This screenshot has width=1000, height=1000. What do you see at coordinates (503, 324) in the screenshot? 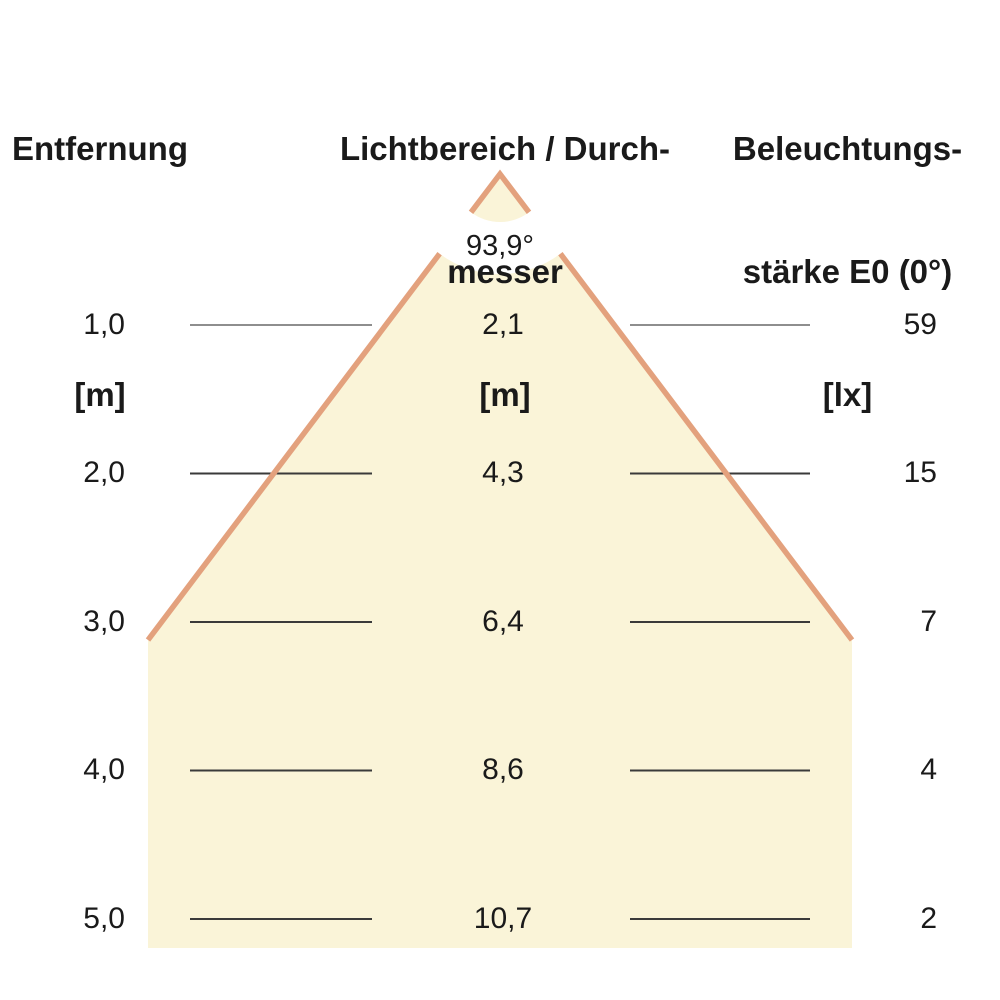
I see `diameter-value-row1: 2,1` at bounding box center [503, 324].